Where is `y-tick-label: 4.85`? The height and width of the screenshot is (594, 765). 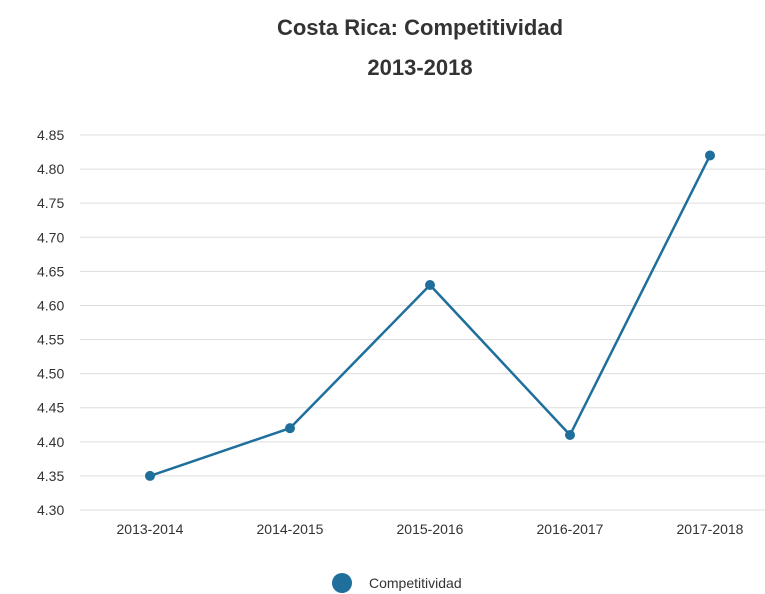
y-tick-label: 4.85 is located at coordinates (50, 135).